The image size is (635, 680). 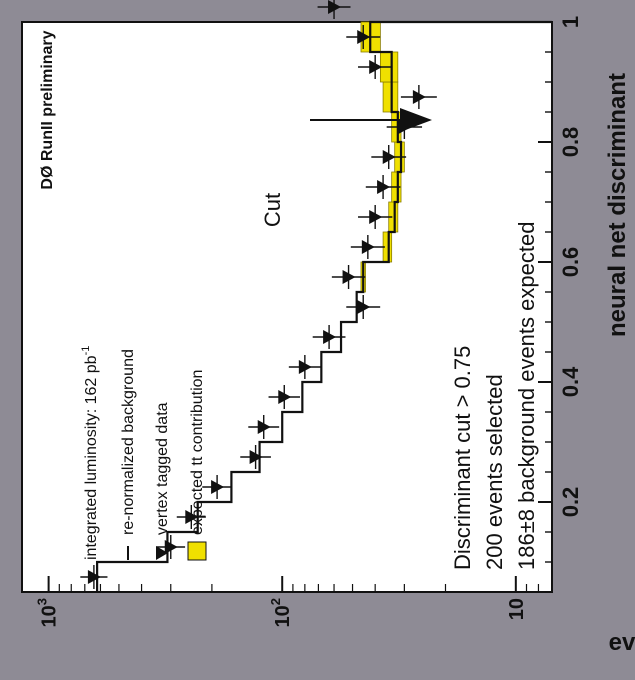 I want to click on info-line-2: 200 events selected, so click(x=494, y=472).